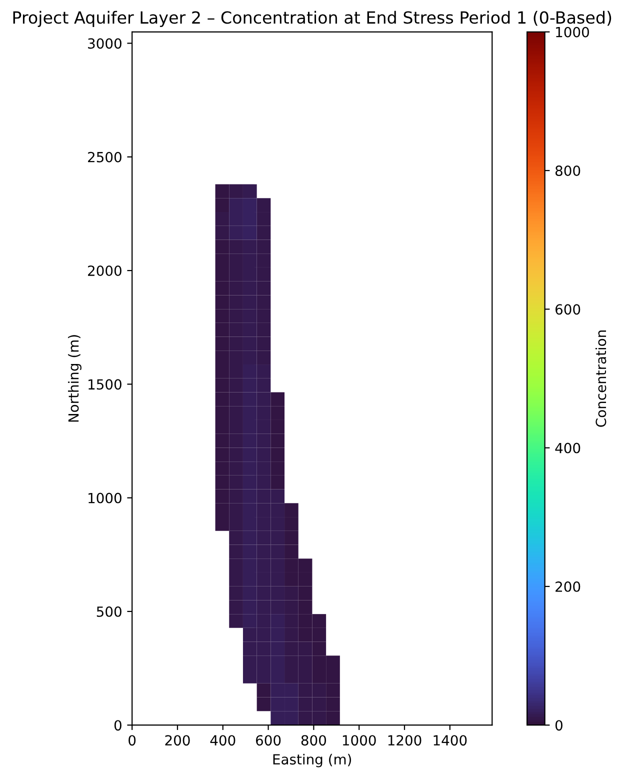 This screenshot has height=778, width=635. What do you see at coordinates (568, 586) in the screenshot?
I see `color-bar-label: 200` at bounding box center [568, 586].